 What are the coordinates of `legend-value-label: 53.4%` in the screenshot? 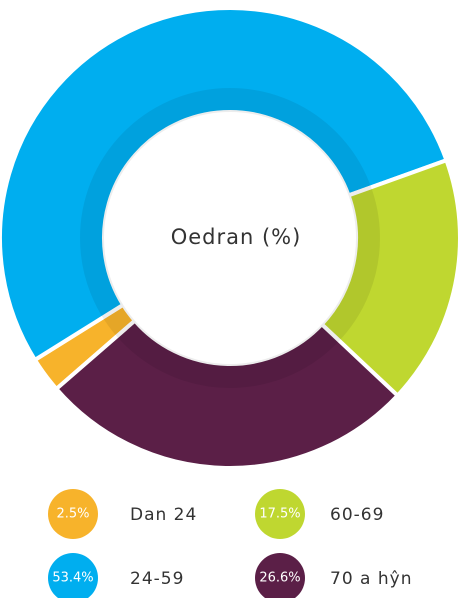 It's located at (72, 578).